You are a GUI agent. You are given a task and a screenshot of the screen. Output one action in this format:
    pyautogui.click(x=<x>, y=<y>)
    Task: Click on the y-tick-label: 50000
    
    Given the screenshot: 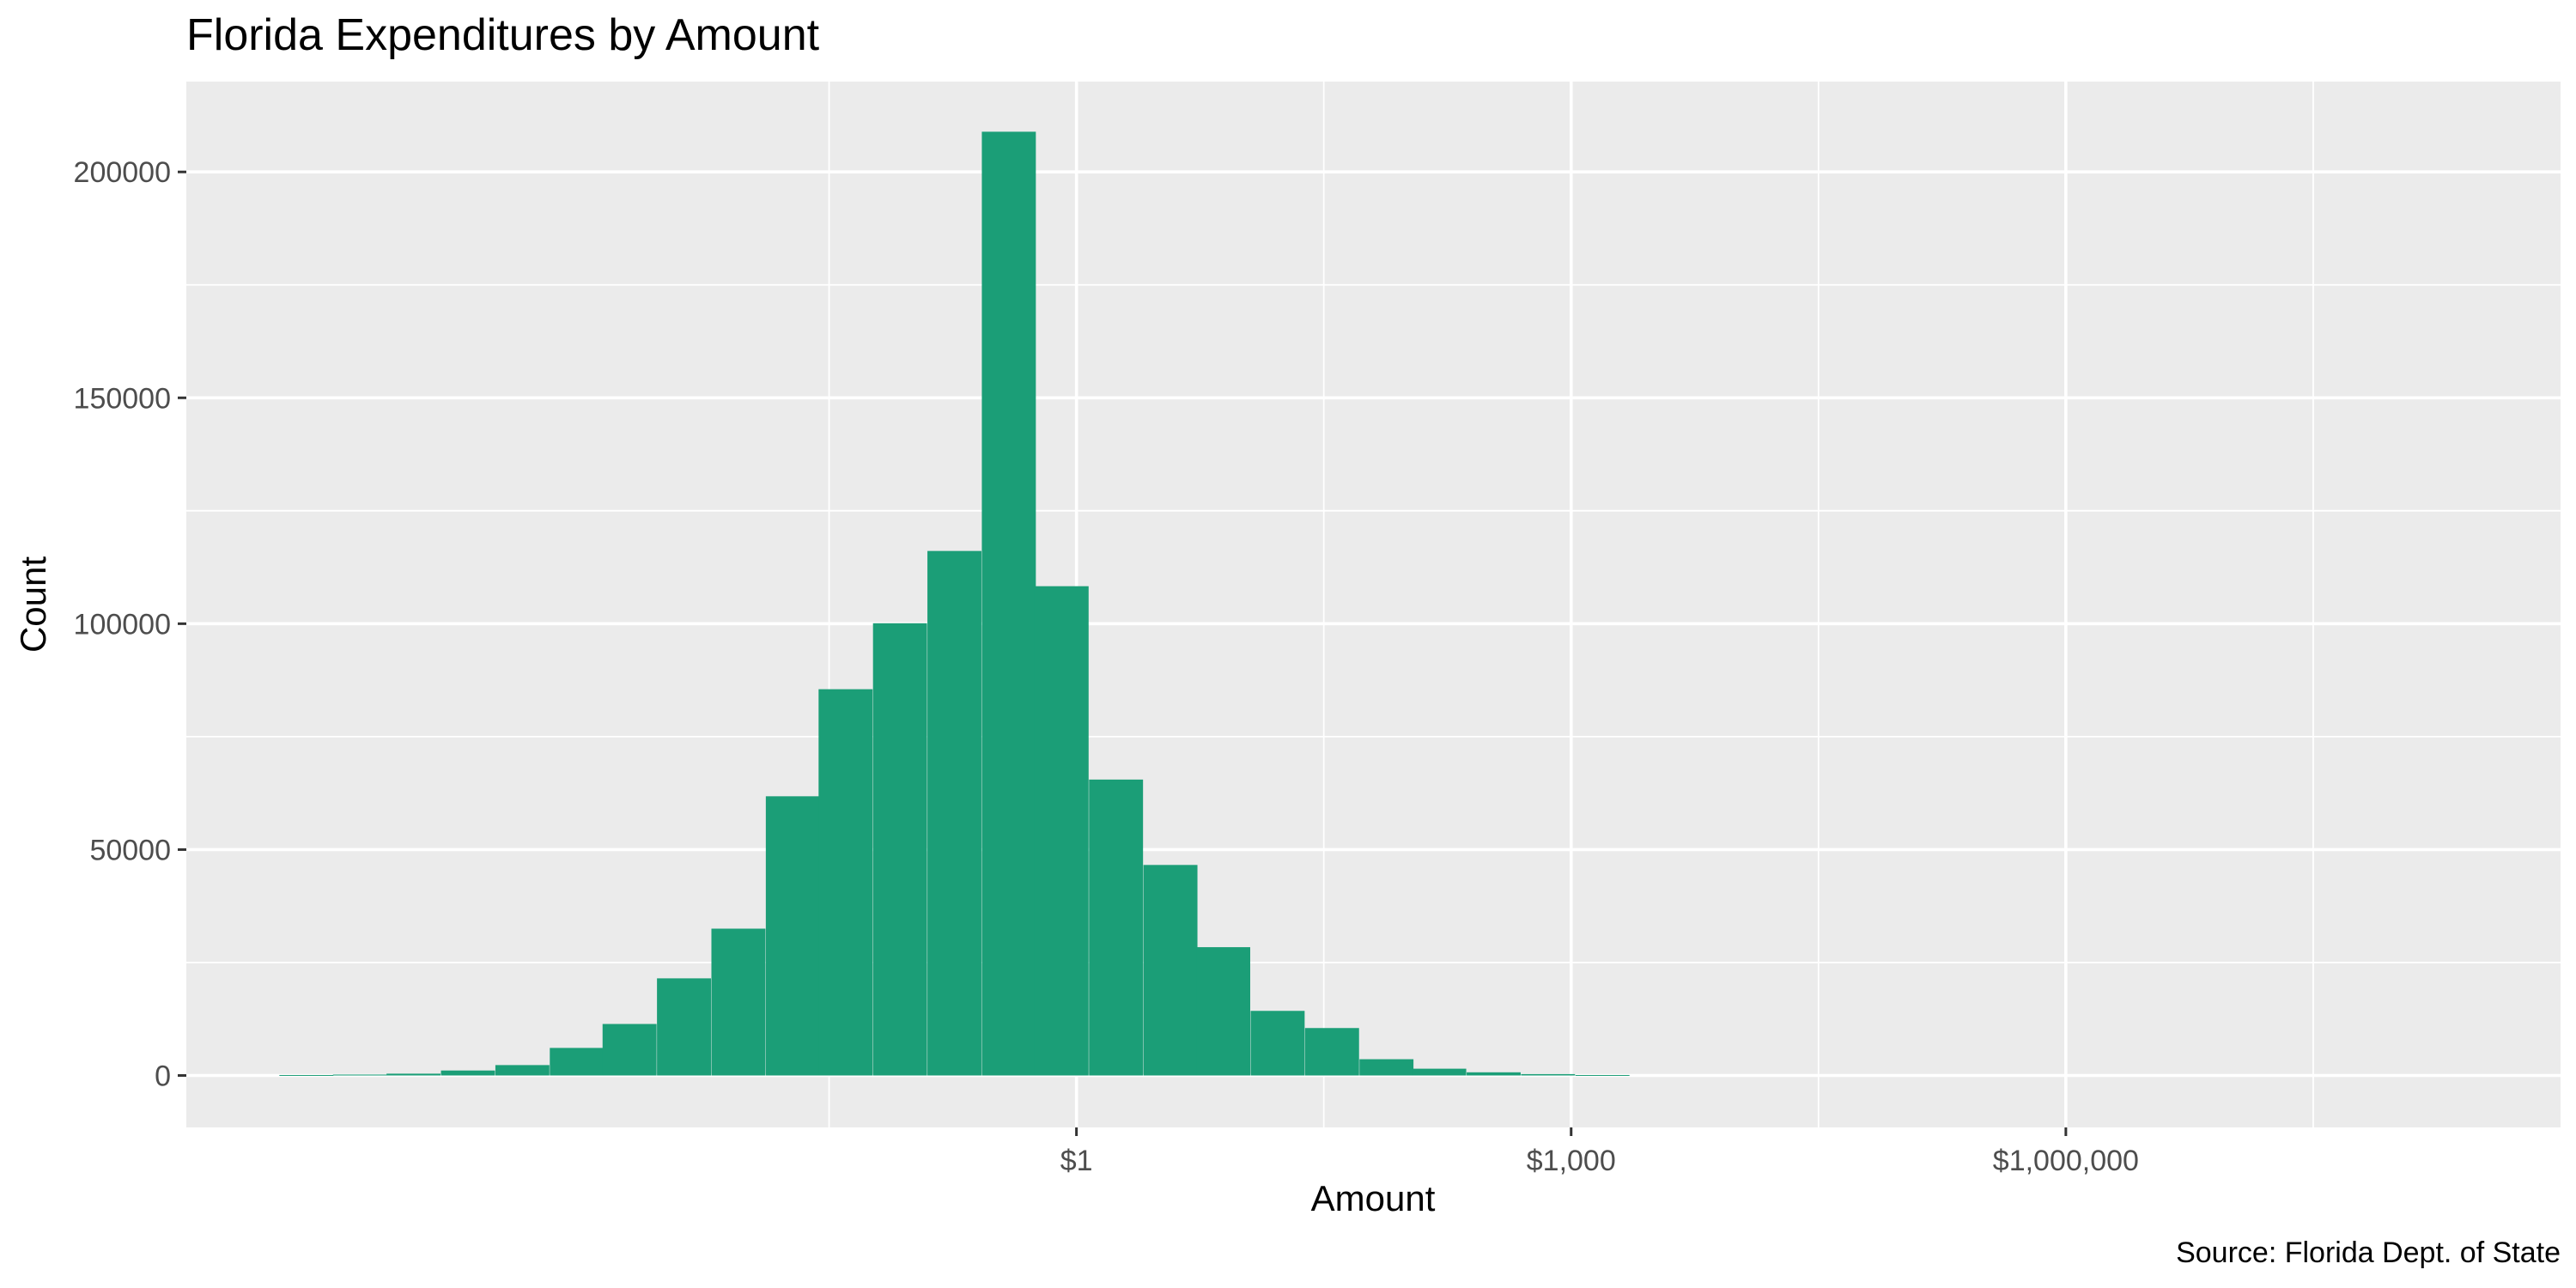 What is the action you would take?
    pyautogui.click(x=130, y=850)
    